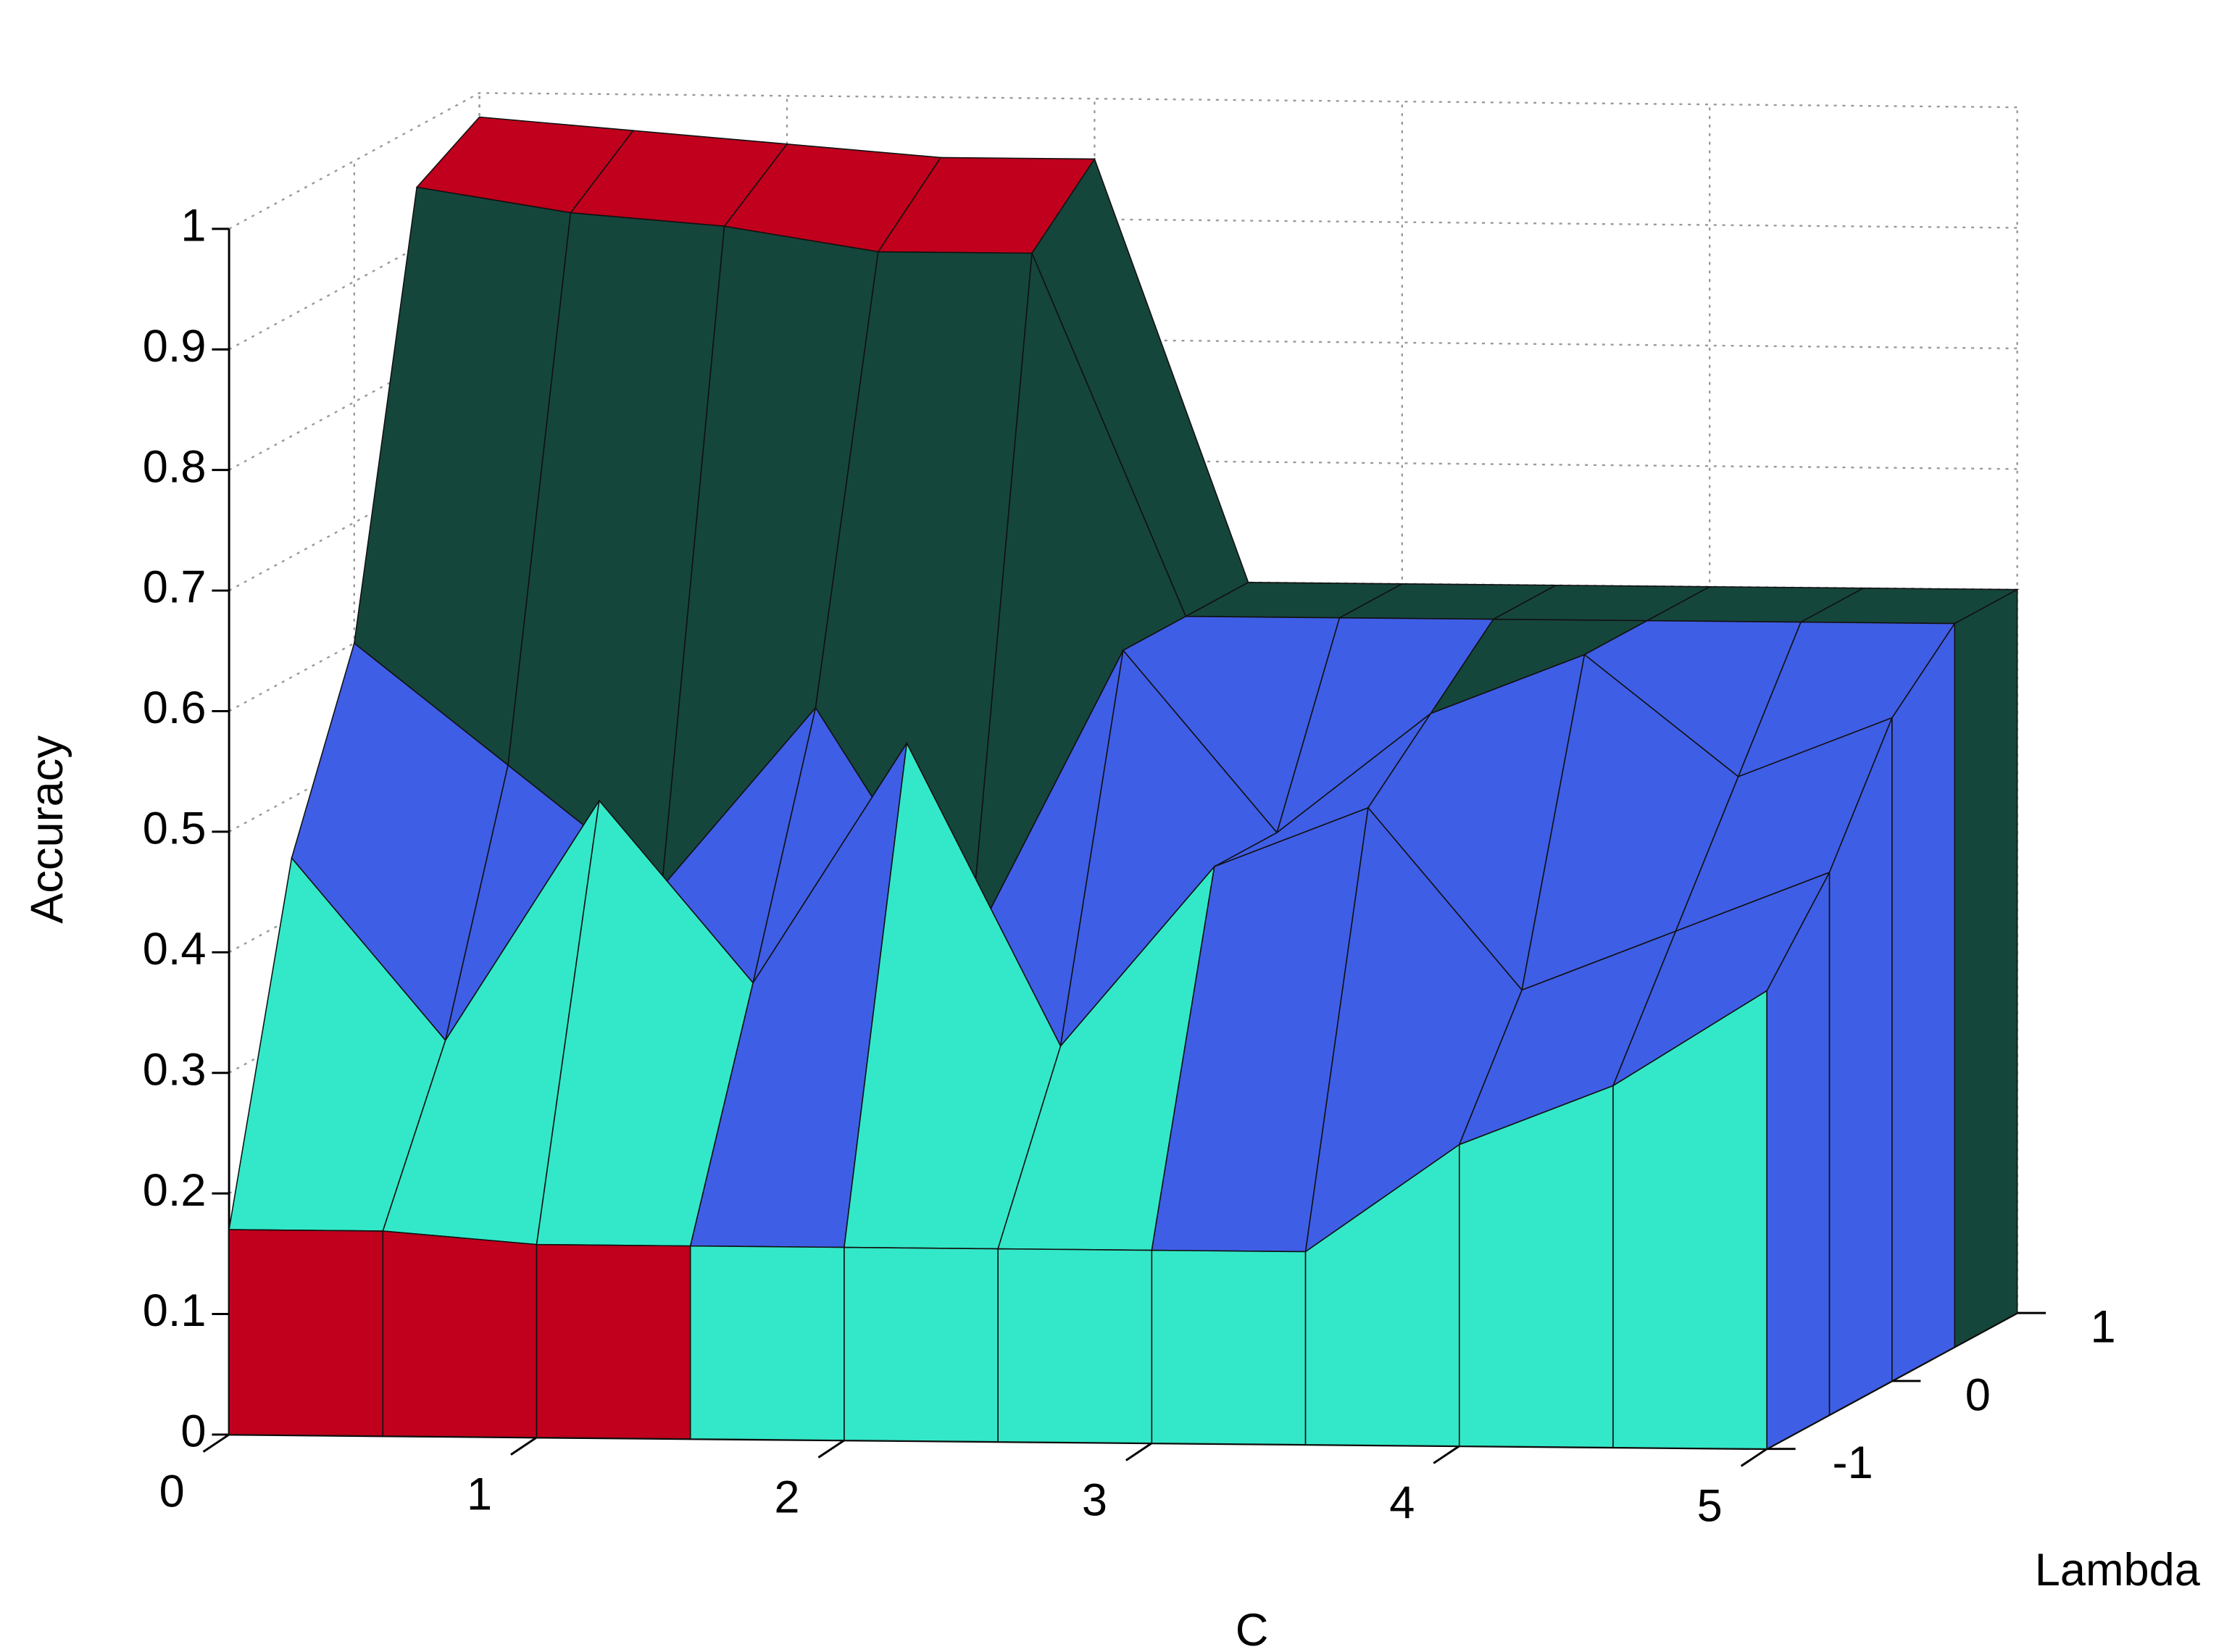 This screenshot has width=2232, height=1652. What do you see at coordinates (175, 950) in the screenshot?
I see `z-tick-label: 0.4` at bounding box center [175, 950].